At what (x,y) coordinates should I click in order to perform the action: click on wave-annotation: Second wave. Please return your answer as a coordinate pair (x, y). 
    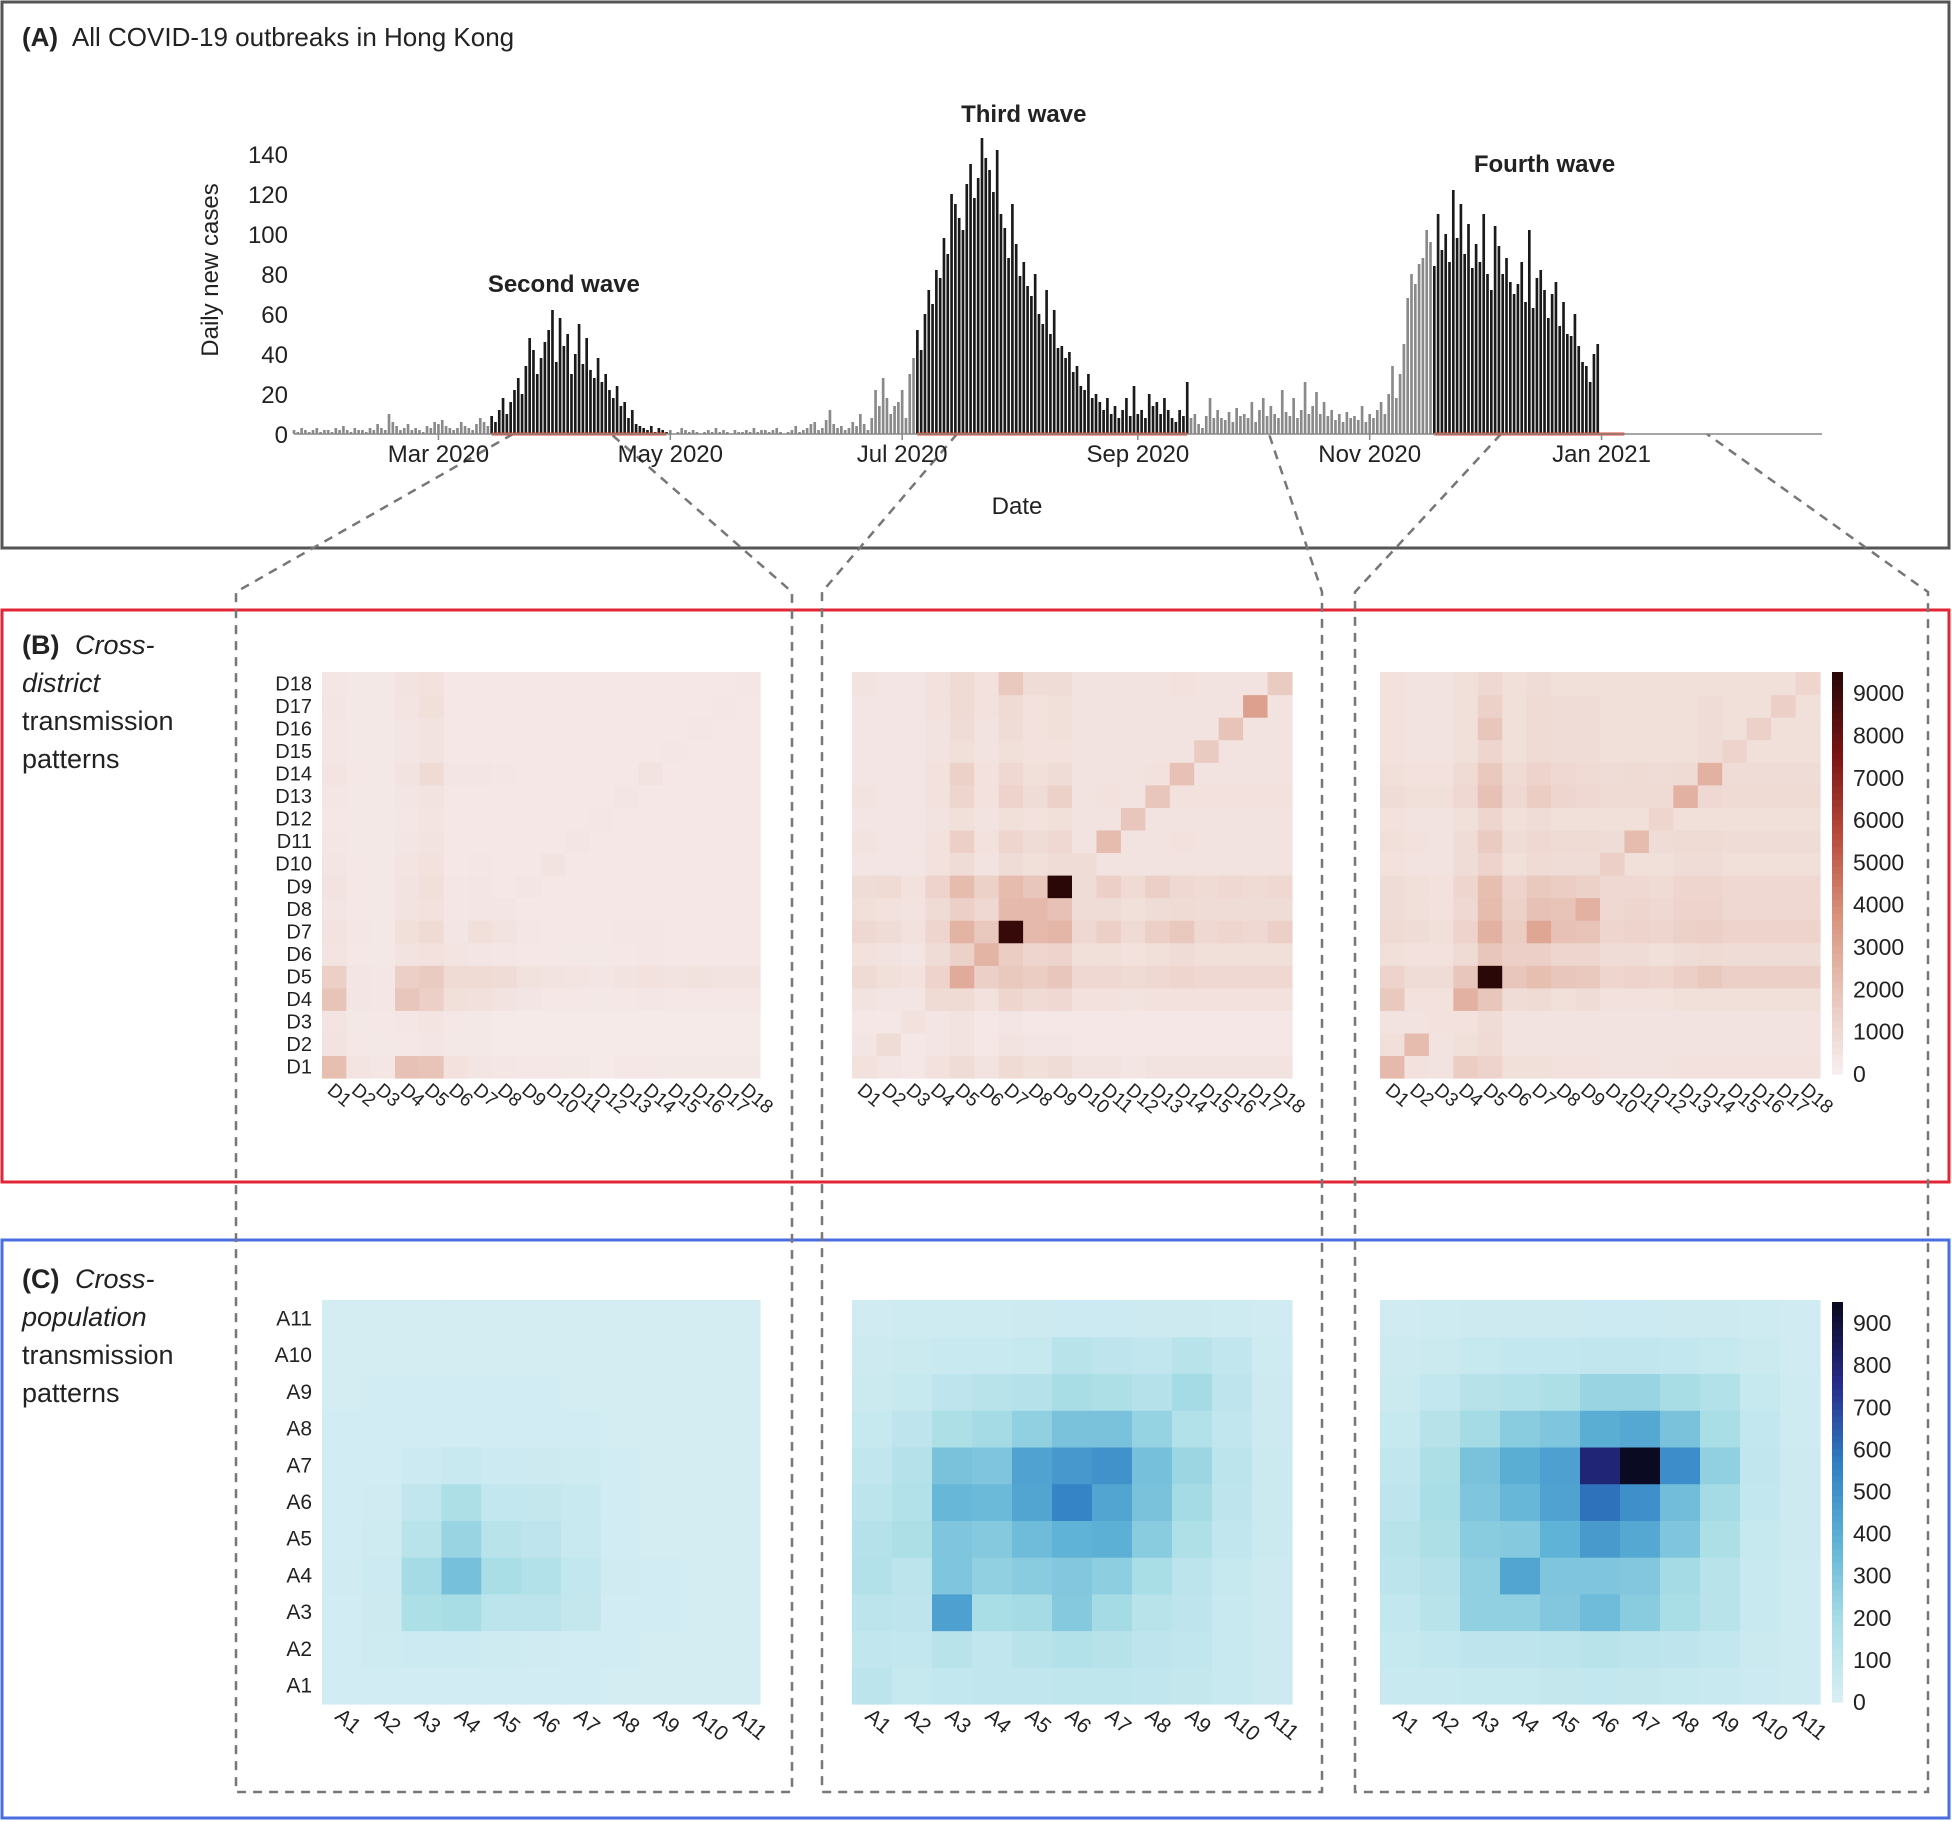
    Looking at the image, I should click on (564, 284).